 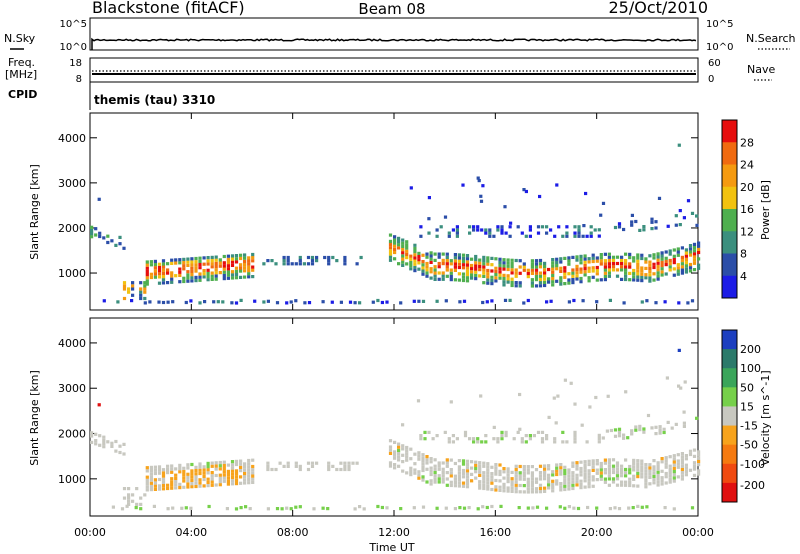 What do you see at coordinates (749, 445) in the screenshot?
I see `colorbar-tick-label: -50` at bounding box center [749, 445].